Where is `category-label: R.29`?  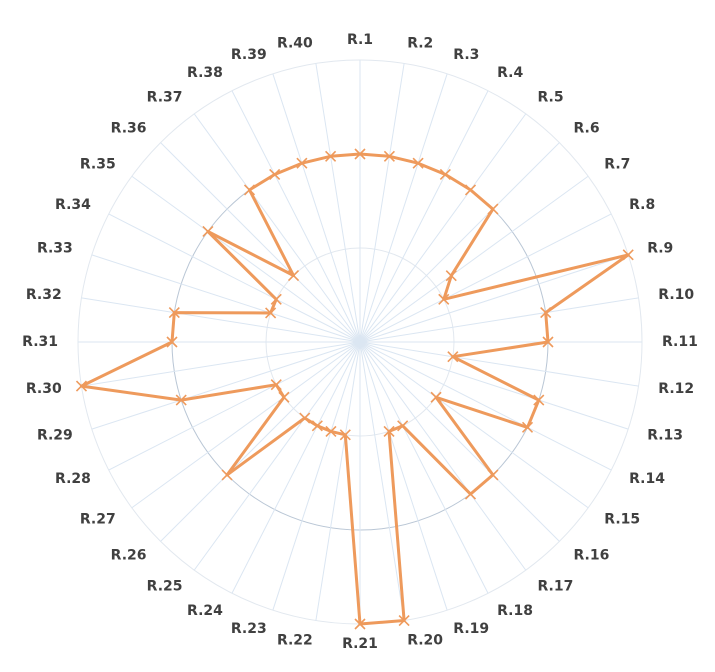
category-label: R.29 is located at coordinates (55, 435).